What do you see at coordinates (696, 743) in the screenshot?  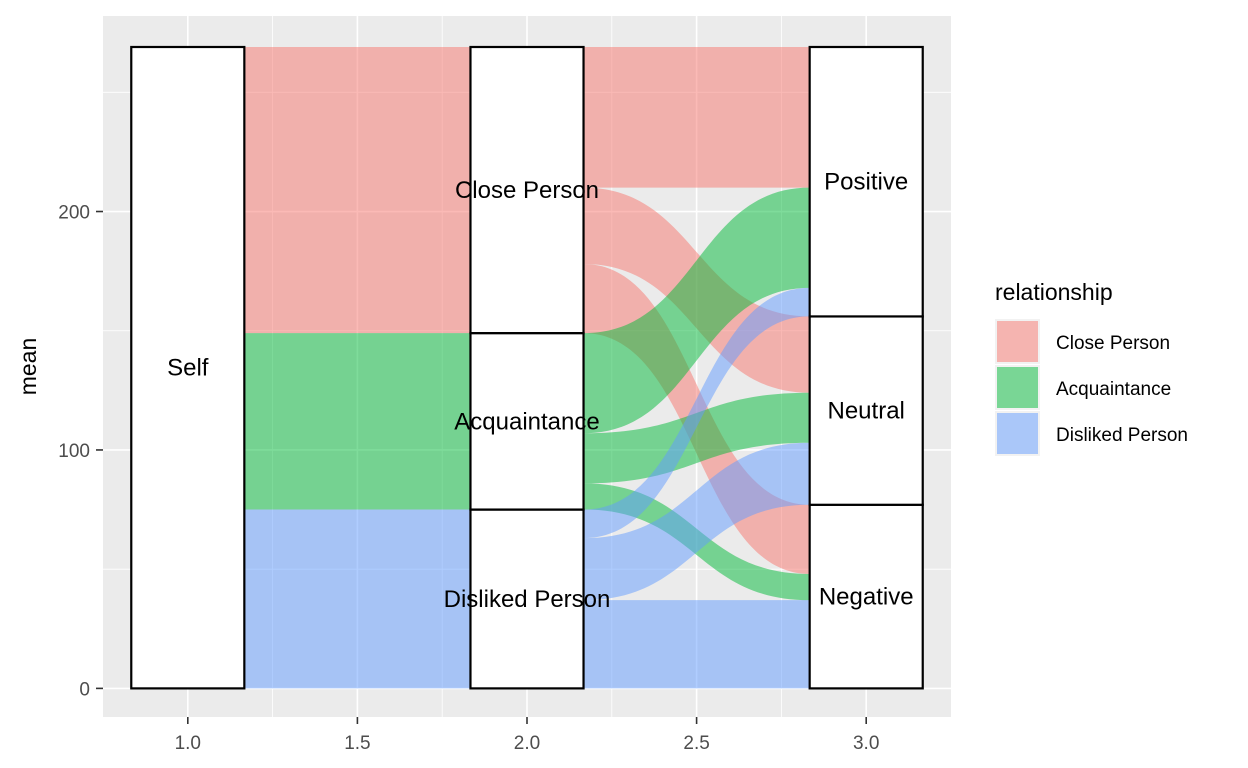 I see `x-tick-label: 2.5` at bounding box center [696, 743].